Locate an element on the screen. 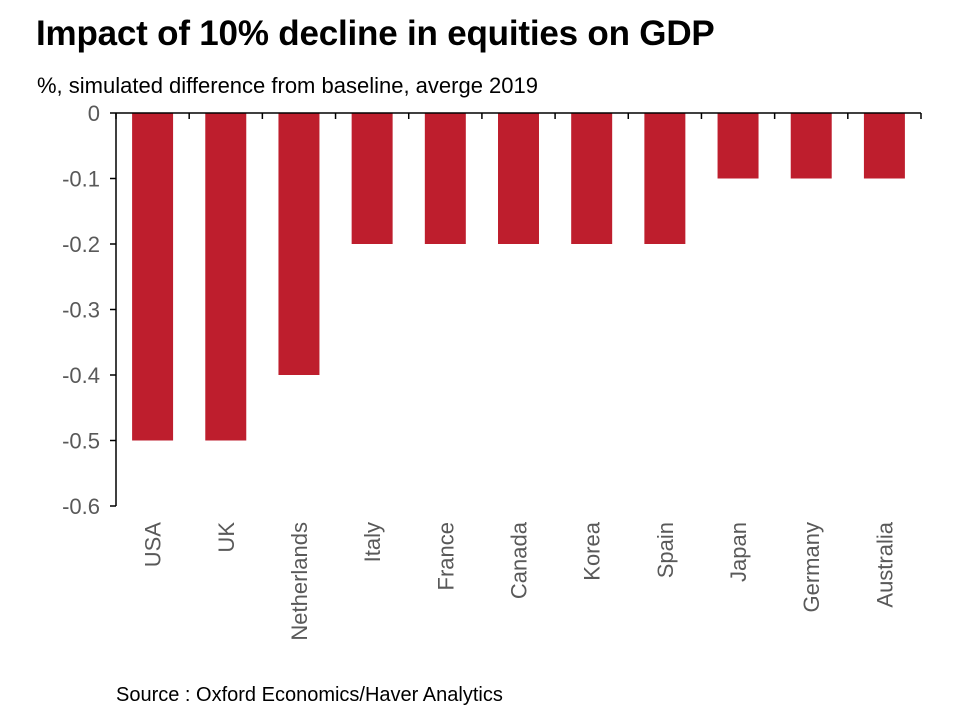 The width and height of the screenshot is (965, 724). y-axis-ticks: 0 -0.1 -0.2 -0.3 -0.4 -0.5 -0.6 is located at coordinates (89, 310).